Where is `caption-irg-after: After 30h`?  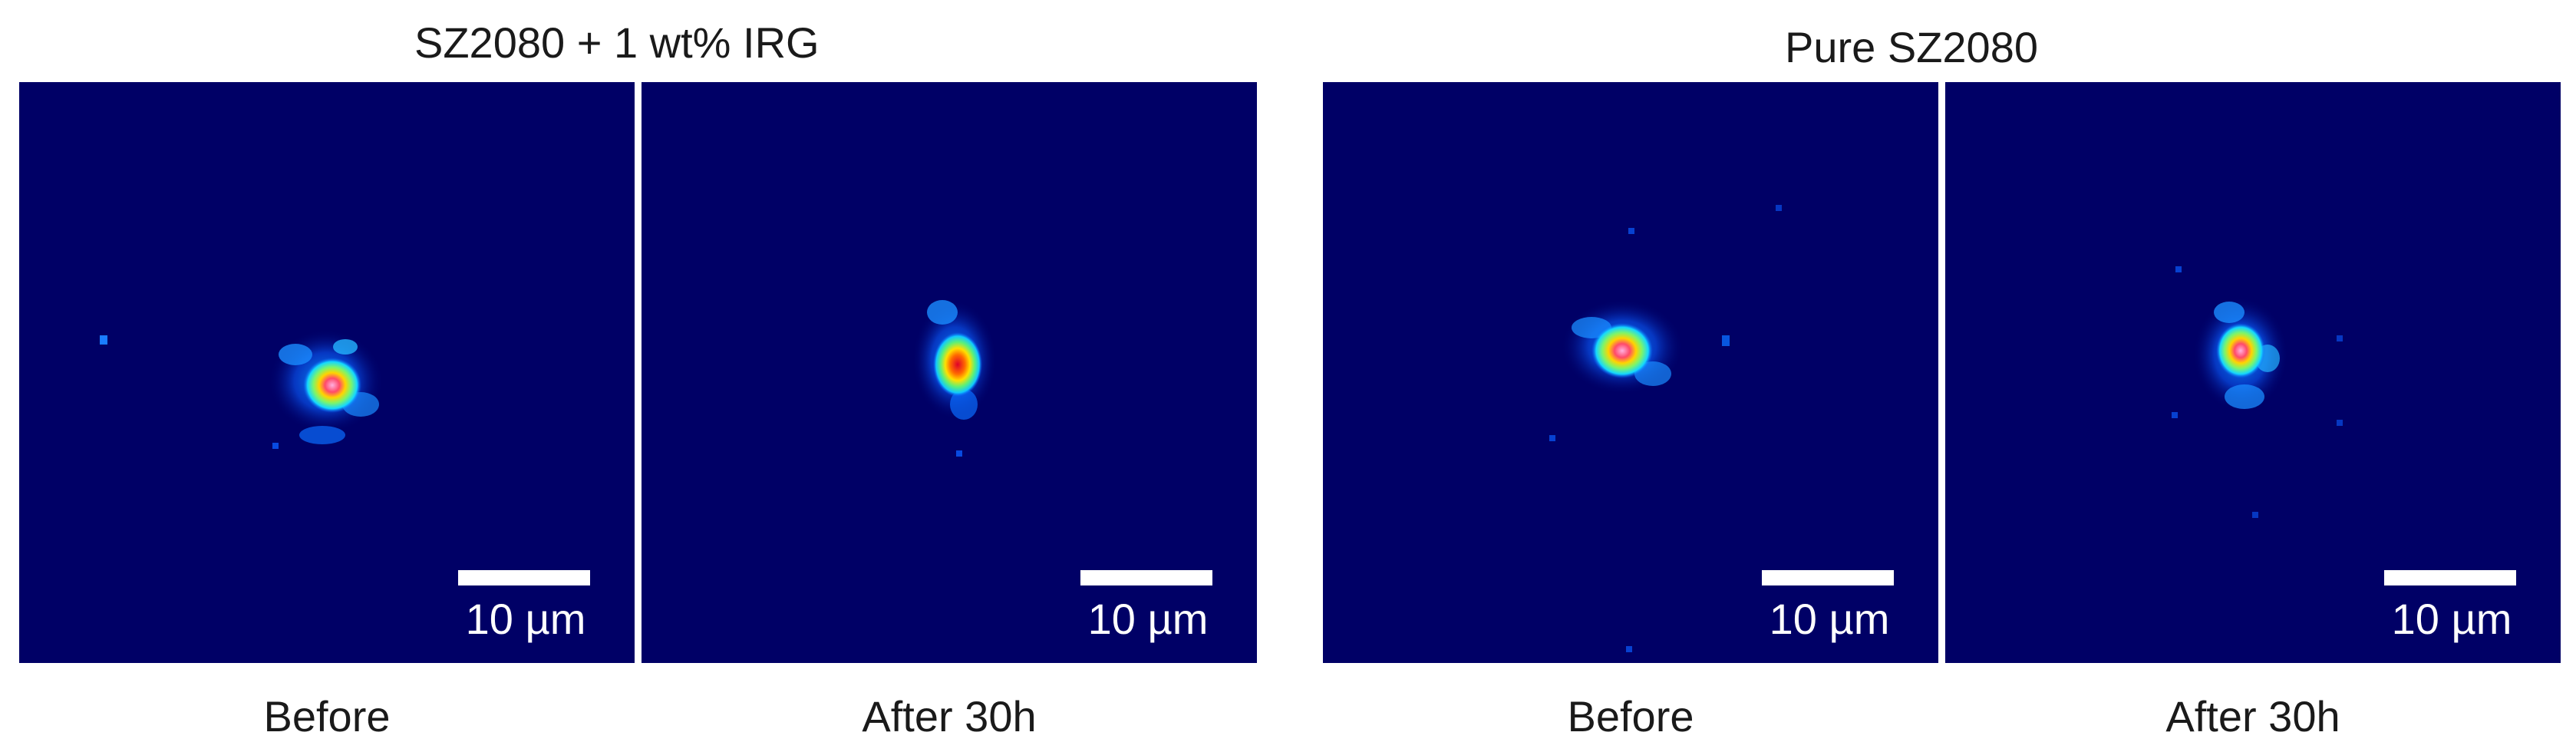
caption-irg-after: After 30h is located at coordinates (949, 716).